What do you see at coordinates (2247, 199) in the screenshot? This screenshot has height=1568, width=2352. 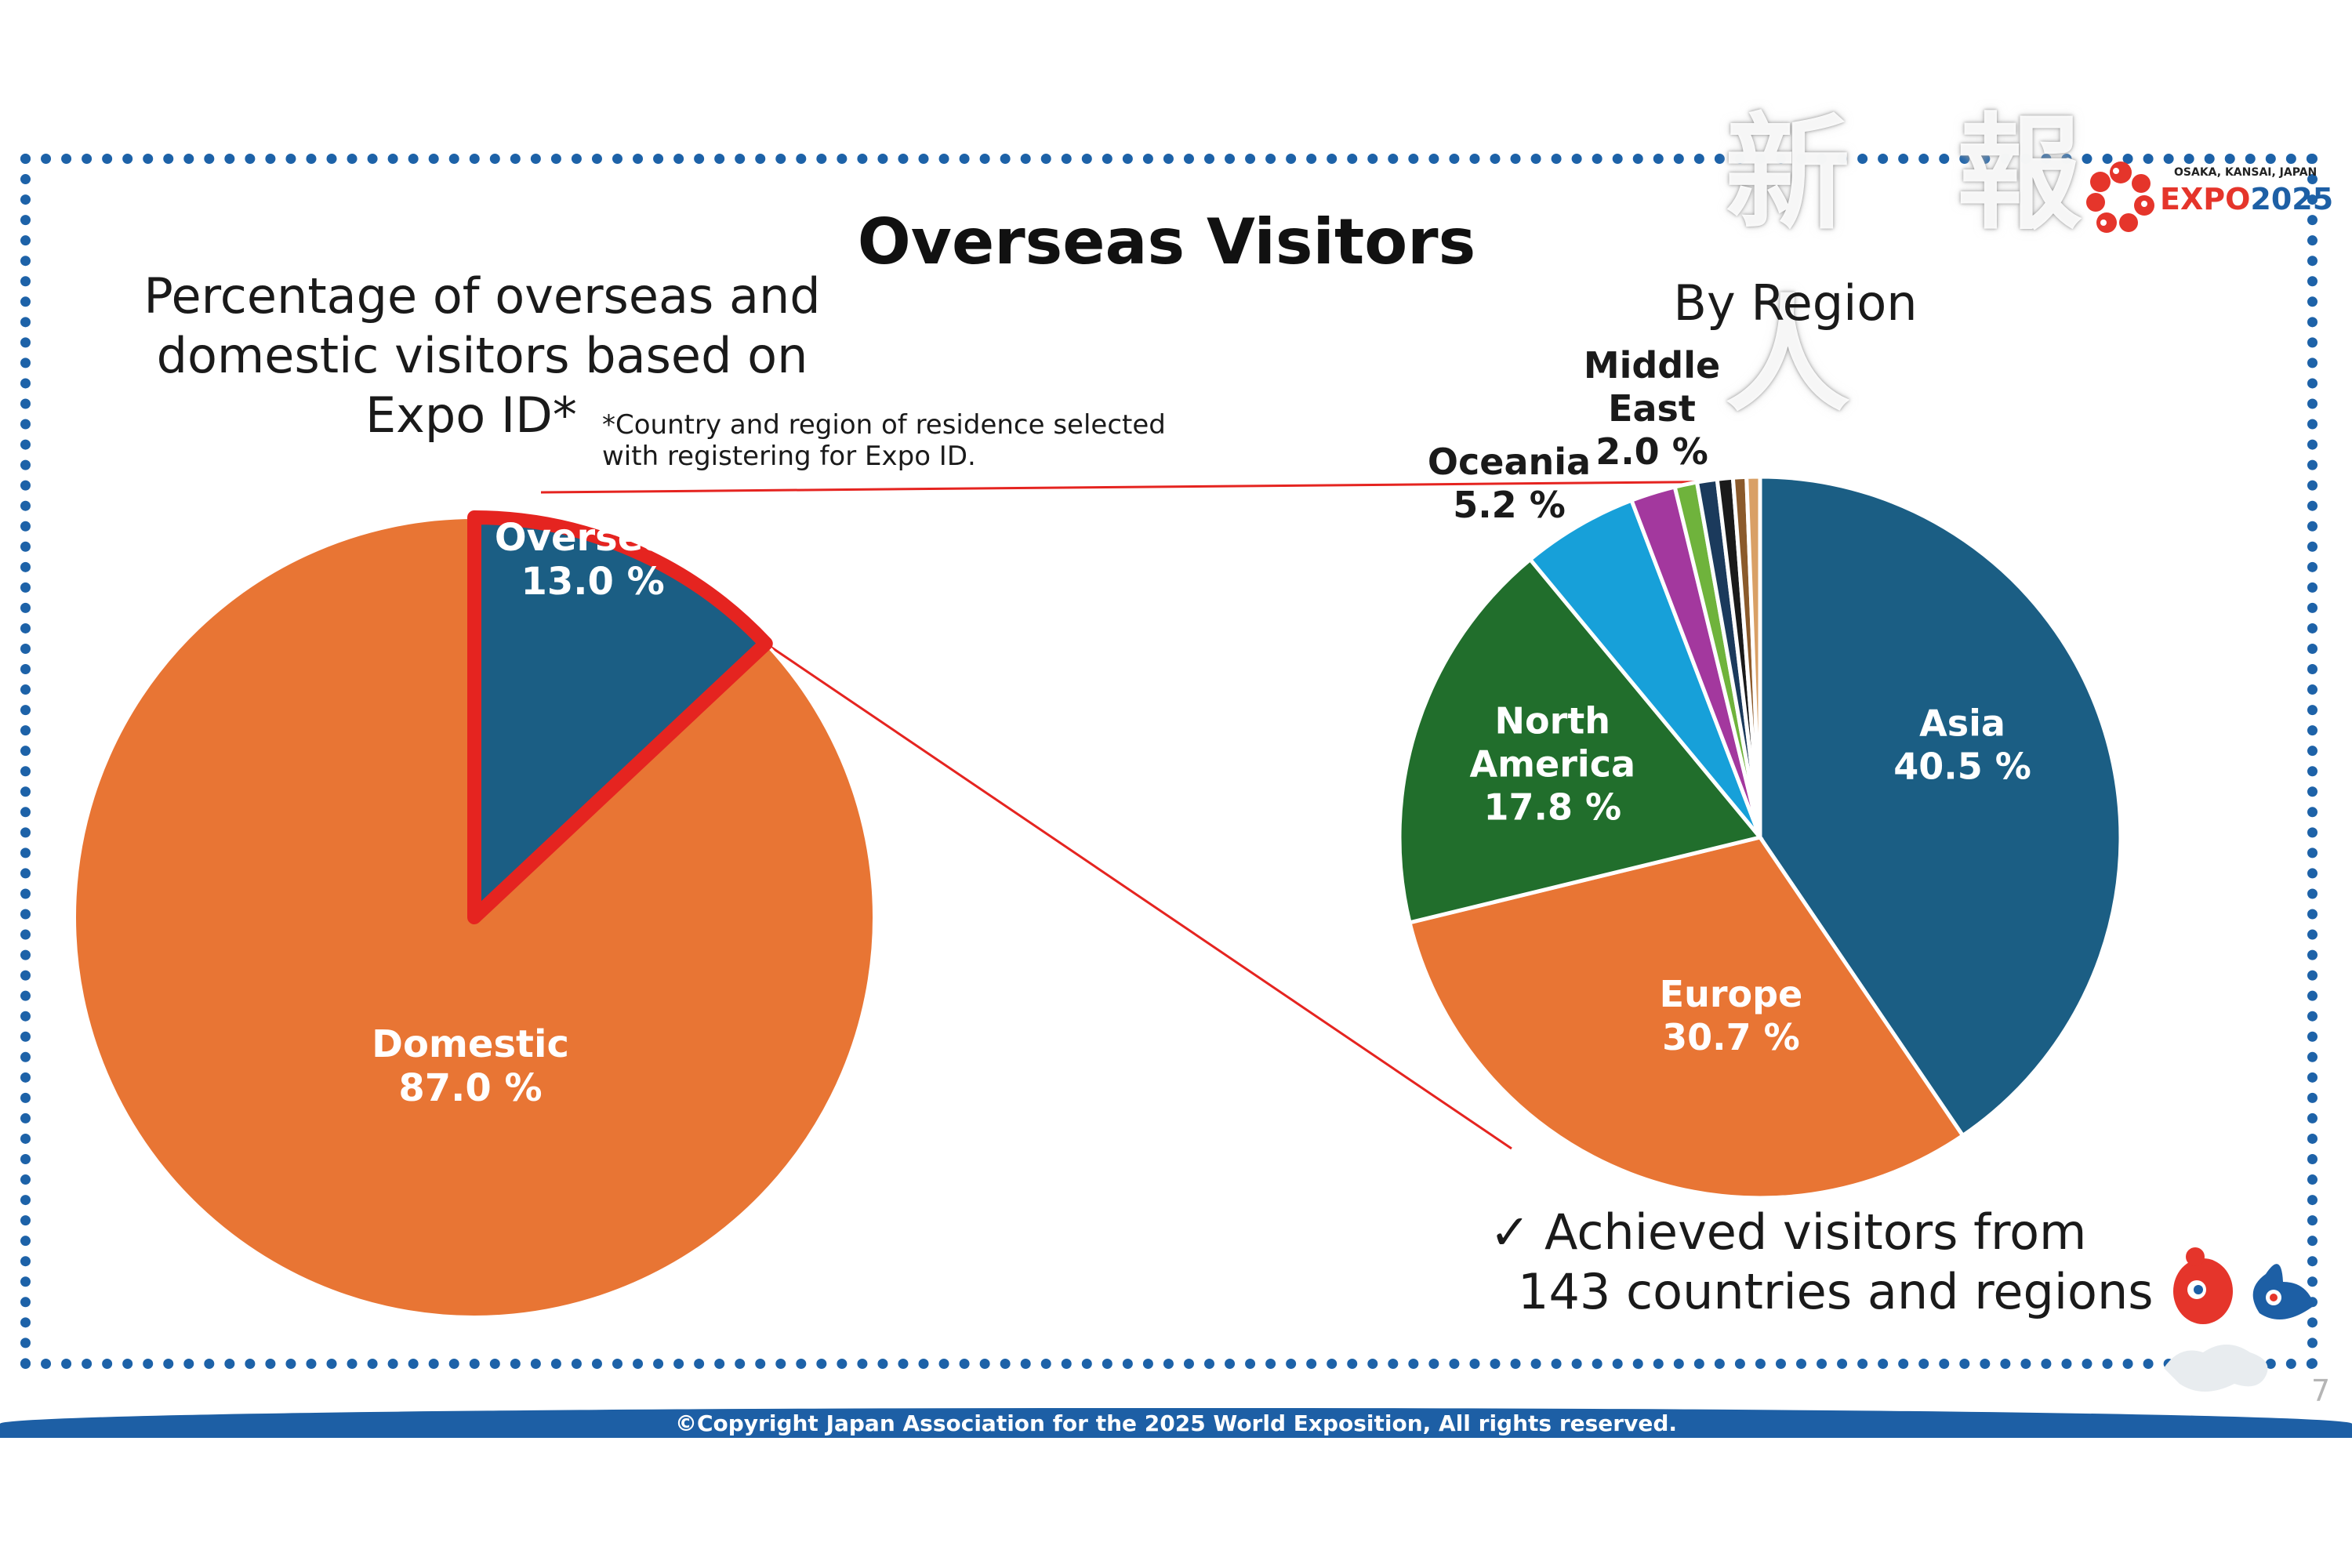 I see `logo-expo-text: EXPO2025` at bounding box center [2247, 199].